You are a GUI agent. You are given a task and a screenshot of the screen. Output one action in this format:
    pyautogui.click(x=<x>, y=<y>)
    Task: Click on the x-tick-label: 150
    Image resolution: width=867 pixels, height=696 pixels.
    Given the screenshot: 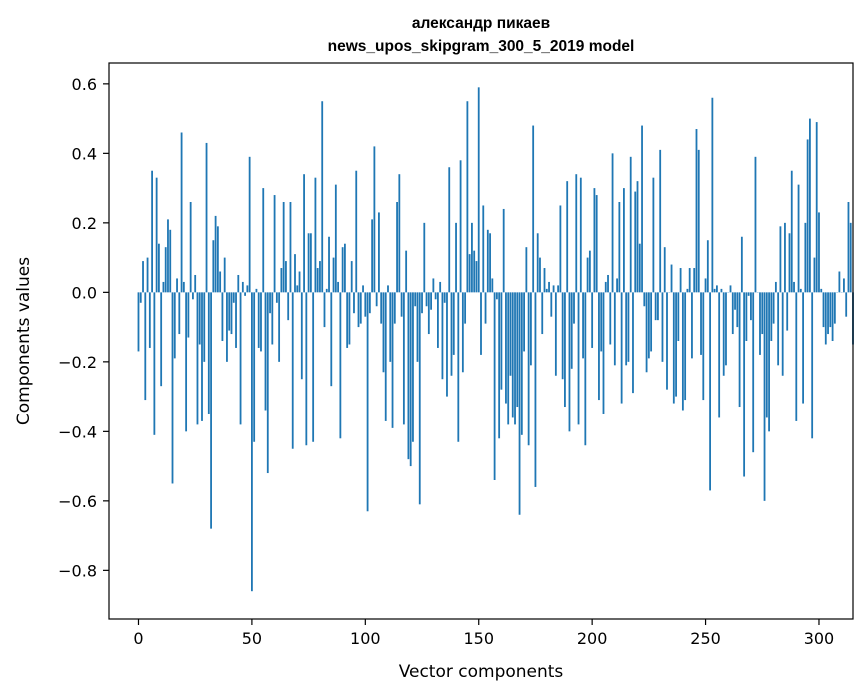 What is the action you would take?
    pyautogui.click(x=478, y=638)
    